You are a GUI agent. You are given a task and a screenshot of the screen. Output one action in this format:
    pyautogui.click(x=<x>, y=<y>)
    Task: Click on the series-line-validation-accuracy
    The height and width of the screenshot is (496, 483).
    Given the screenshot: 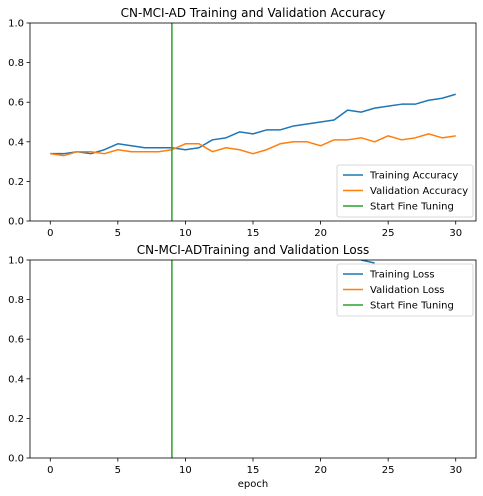 What is the action you would take?
    pyautogui.click(x=253, y=145)
    